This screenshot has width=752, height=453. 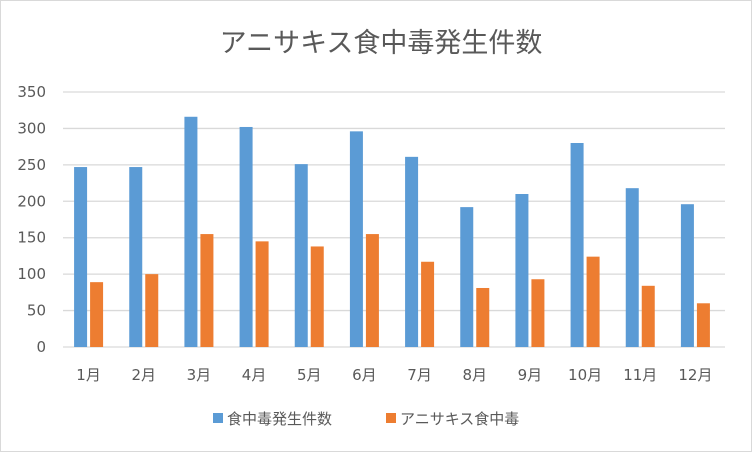 I want to click on legend-label: アニサキス食中毒, so click(x=459, y=419).